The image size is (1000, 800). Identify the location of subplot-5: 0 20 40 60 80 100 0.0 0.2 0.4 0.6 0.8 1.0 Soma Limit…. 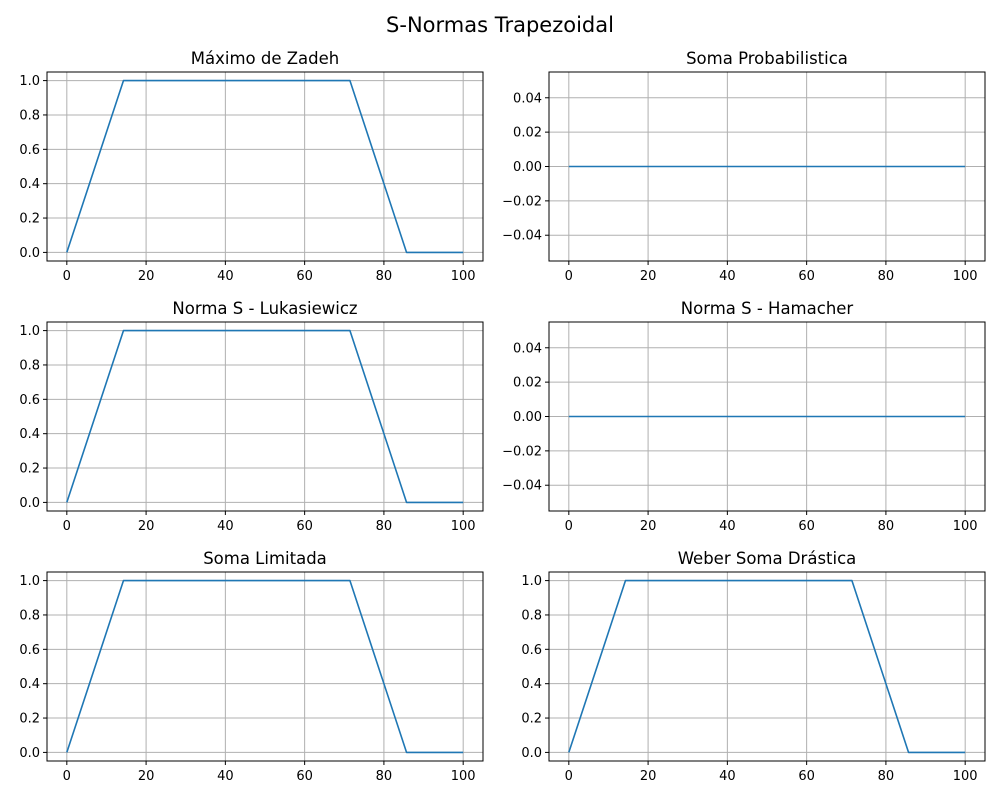
(251, 666).